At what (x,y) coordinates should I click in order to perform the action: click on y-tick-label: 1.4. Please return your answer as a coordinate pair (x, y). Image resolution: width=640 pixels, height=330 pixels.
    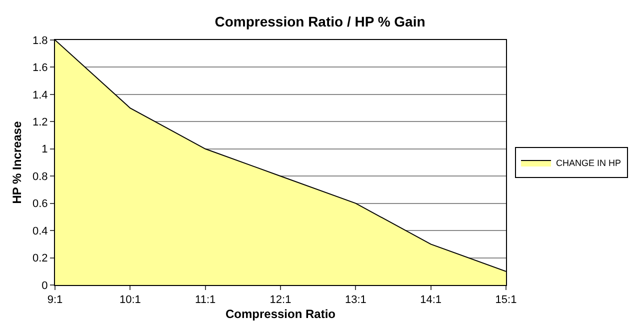
    Looking at the image, I should click on (40, 95).